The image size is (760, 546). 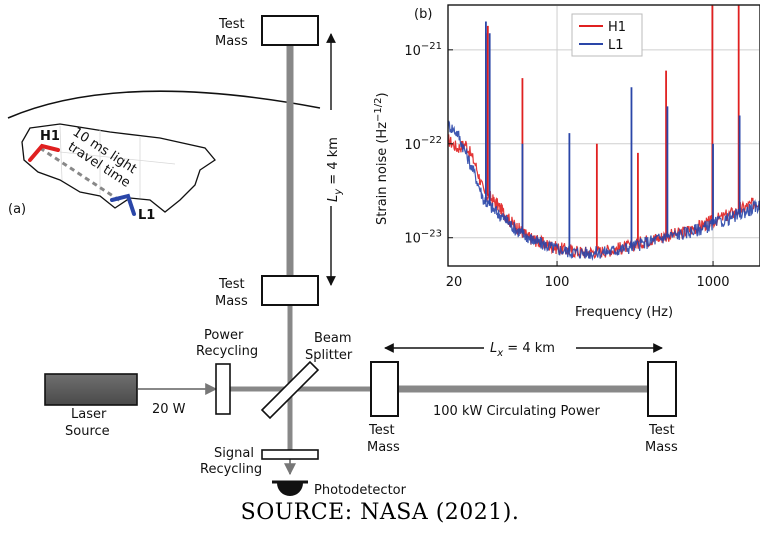 What do you see at coordinates (81, 175) in the screenshot?
I see `light-travel-line` at bounding box center [81, 175].